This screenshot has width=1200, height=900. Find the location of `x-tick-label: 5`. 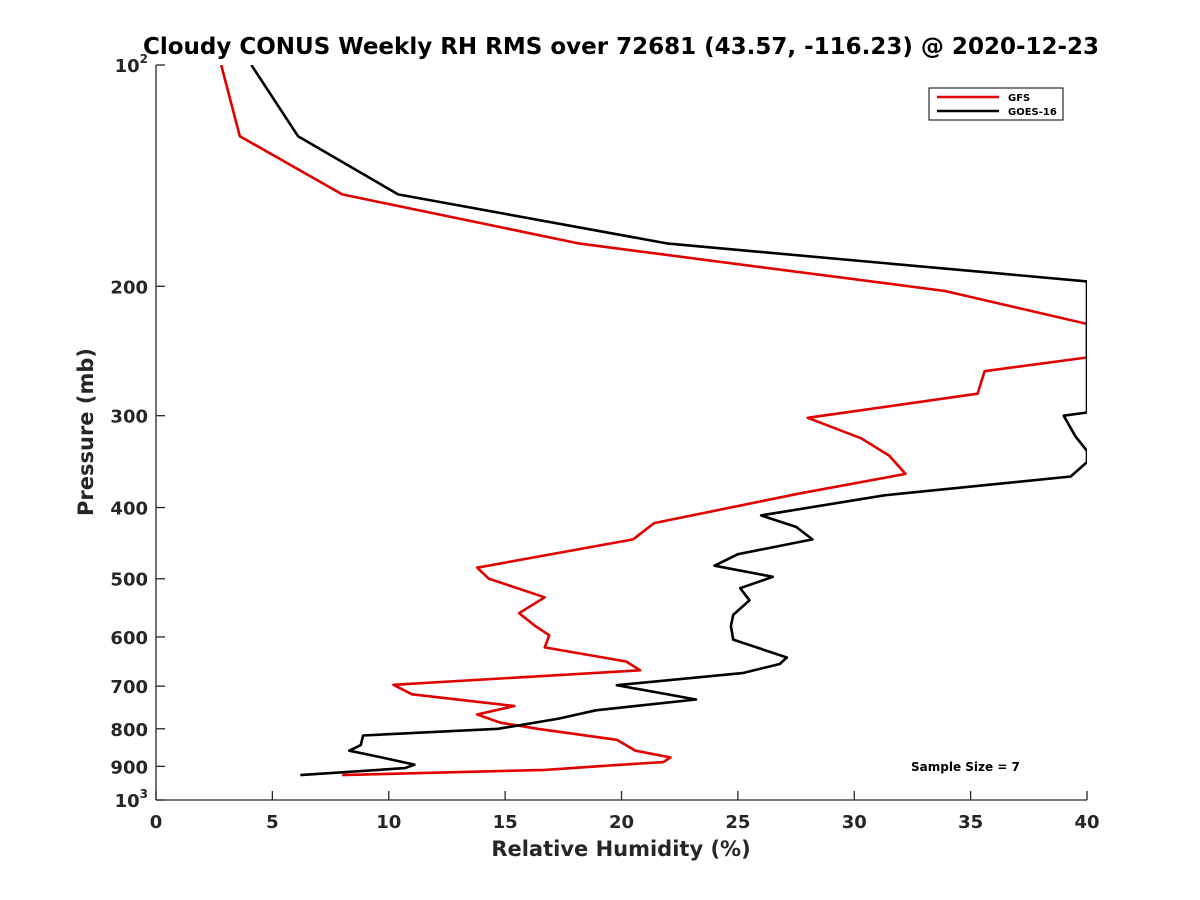

x-tick-label: 5 is located at coordinates (272, 822).